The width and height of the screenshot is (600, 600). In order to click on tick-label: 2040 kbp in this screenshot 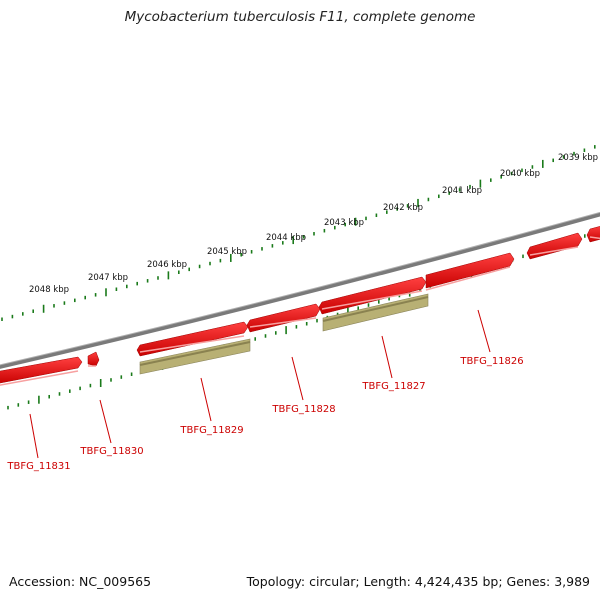, I will do `click(520, 174)`.